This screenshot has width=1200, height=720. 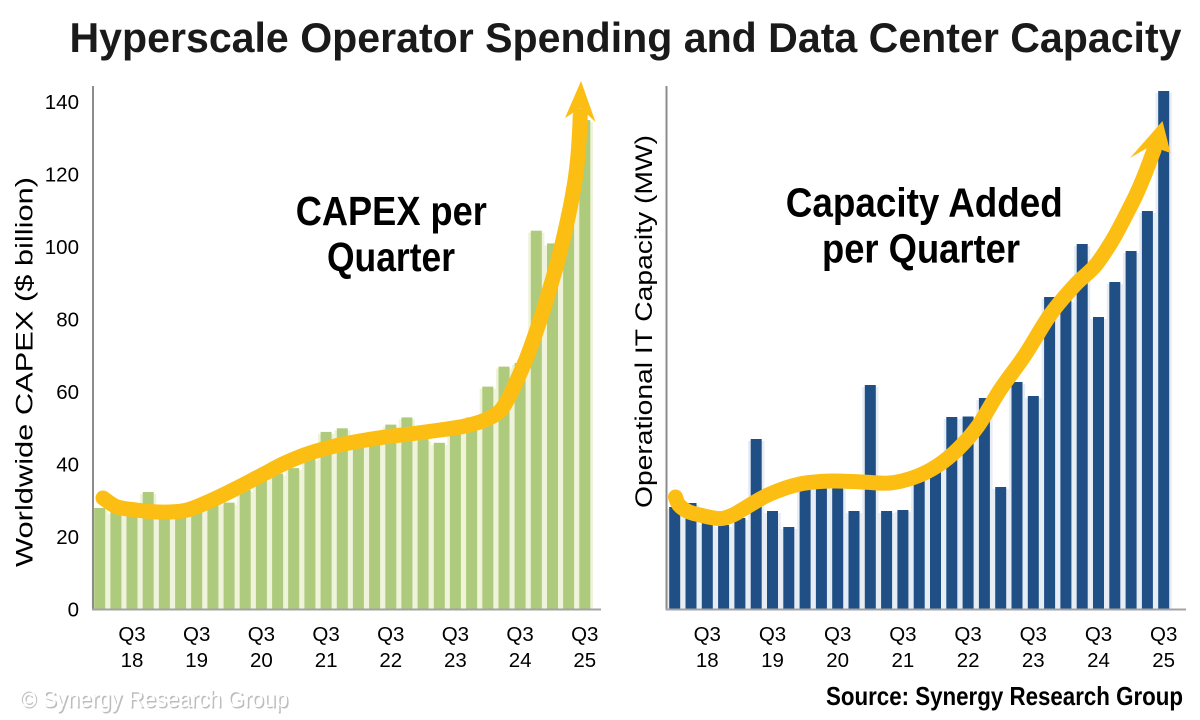 I want to click on svg-text: 40, so click(x=67, y=465).